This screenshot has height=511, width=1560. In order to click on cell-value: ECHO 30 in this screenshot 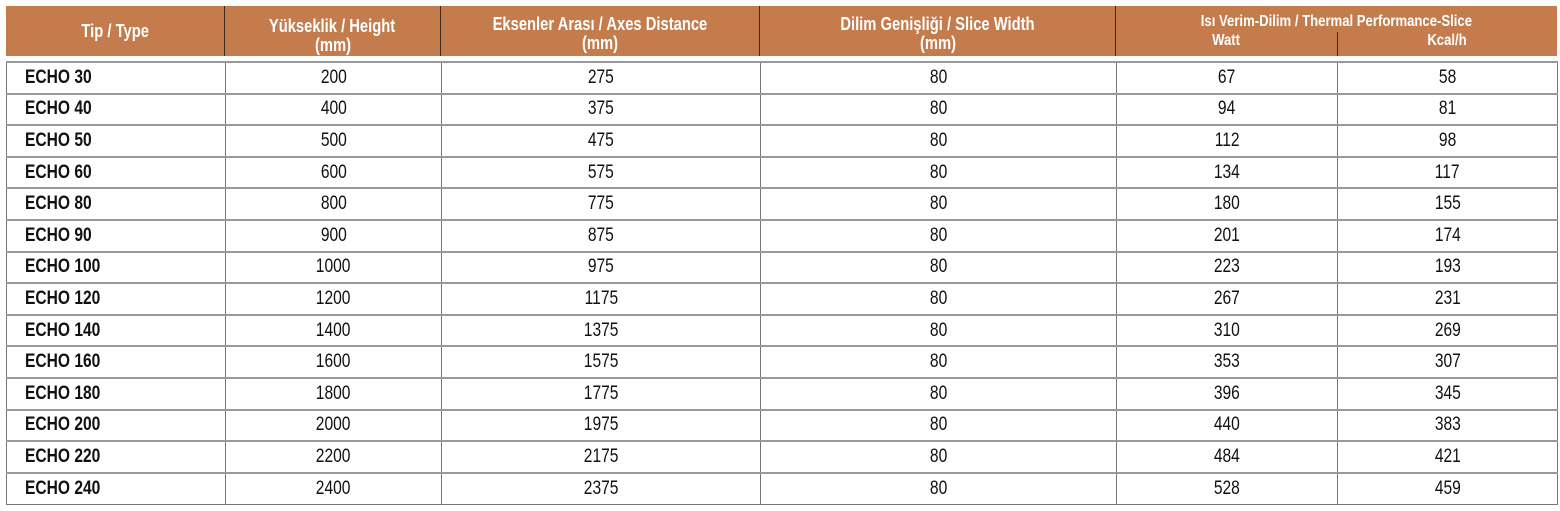, I will do `click(58, 77)`.